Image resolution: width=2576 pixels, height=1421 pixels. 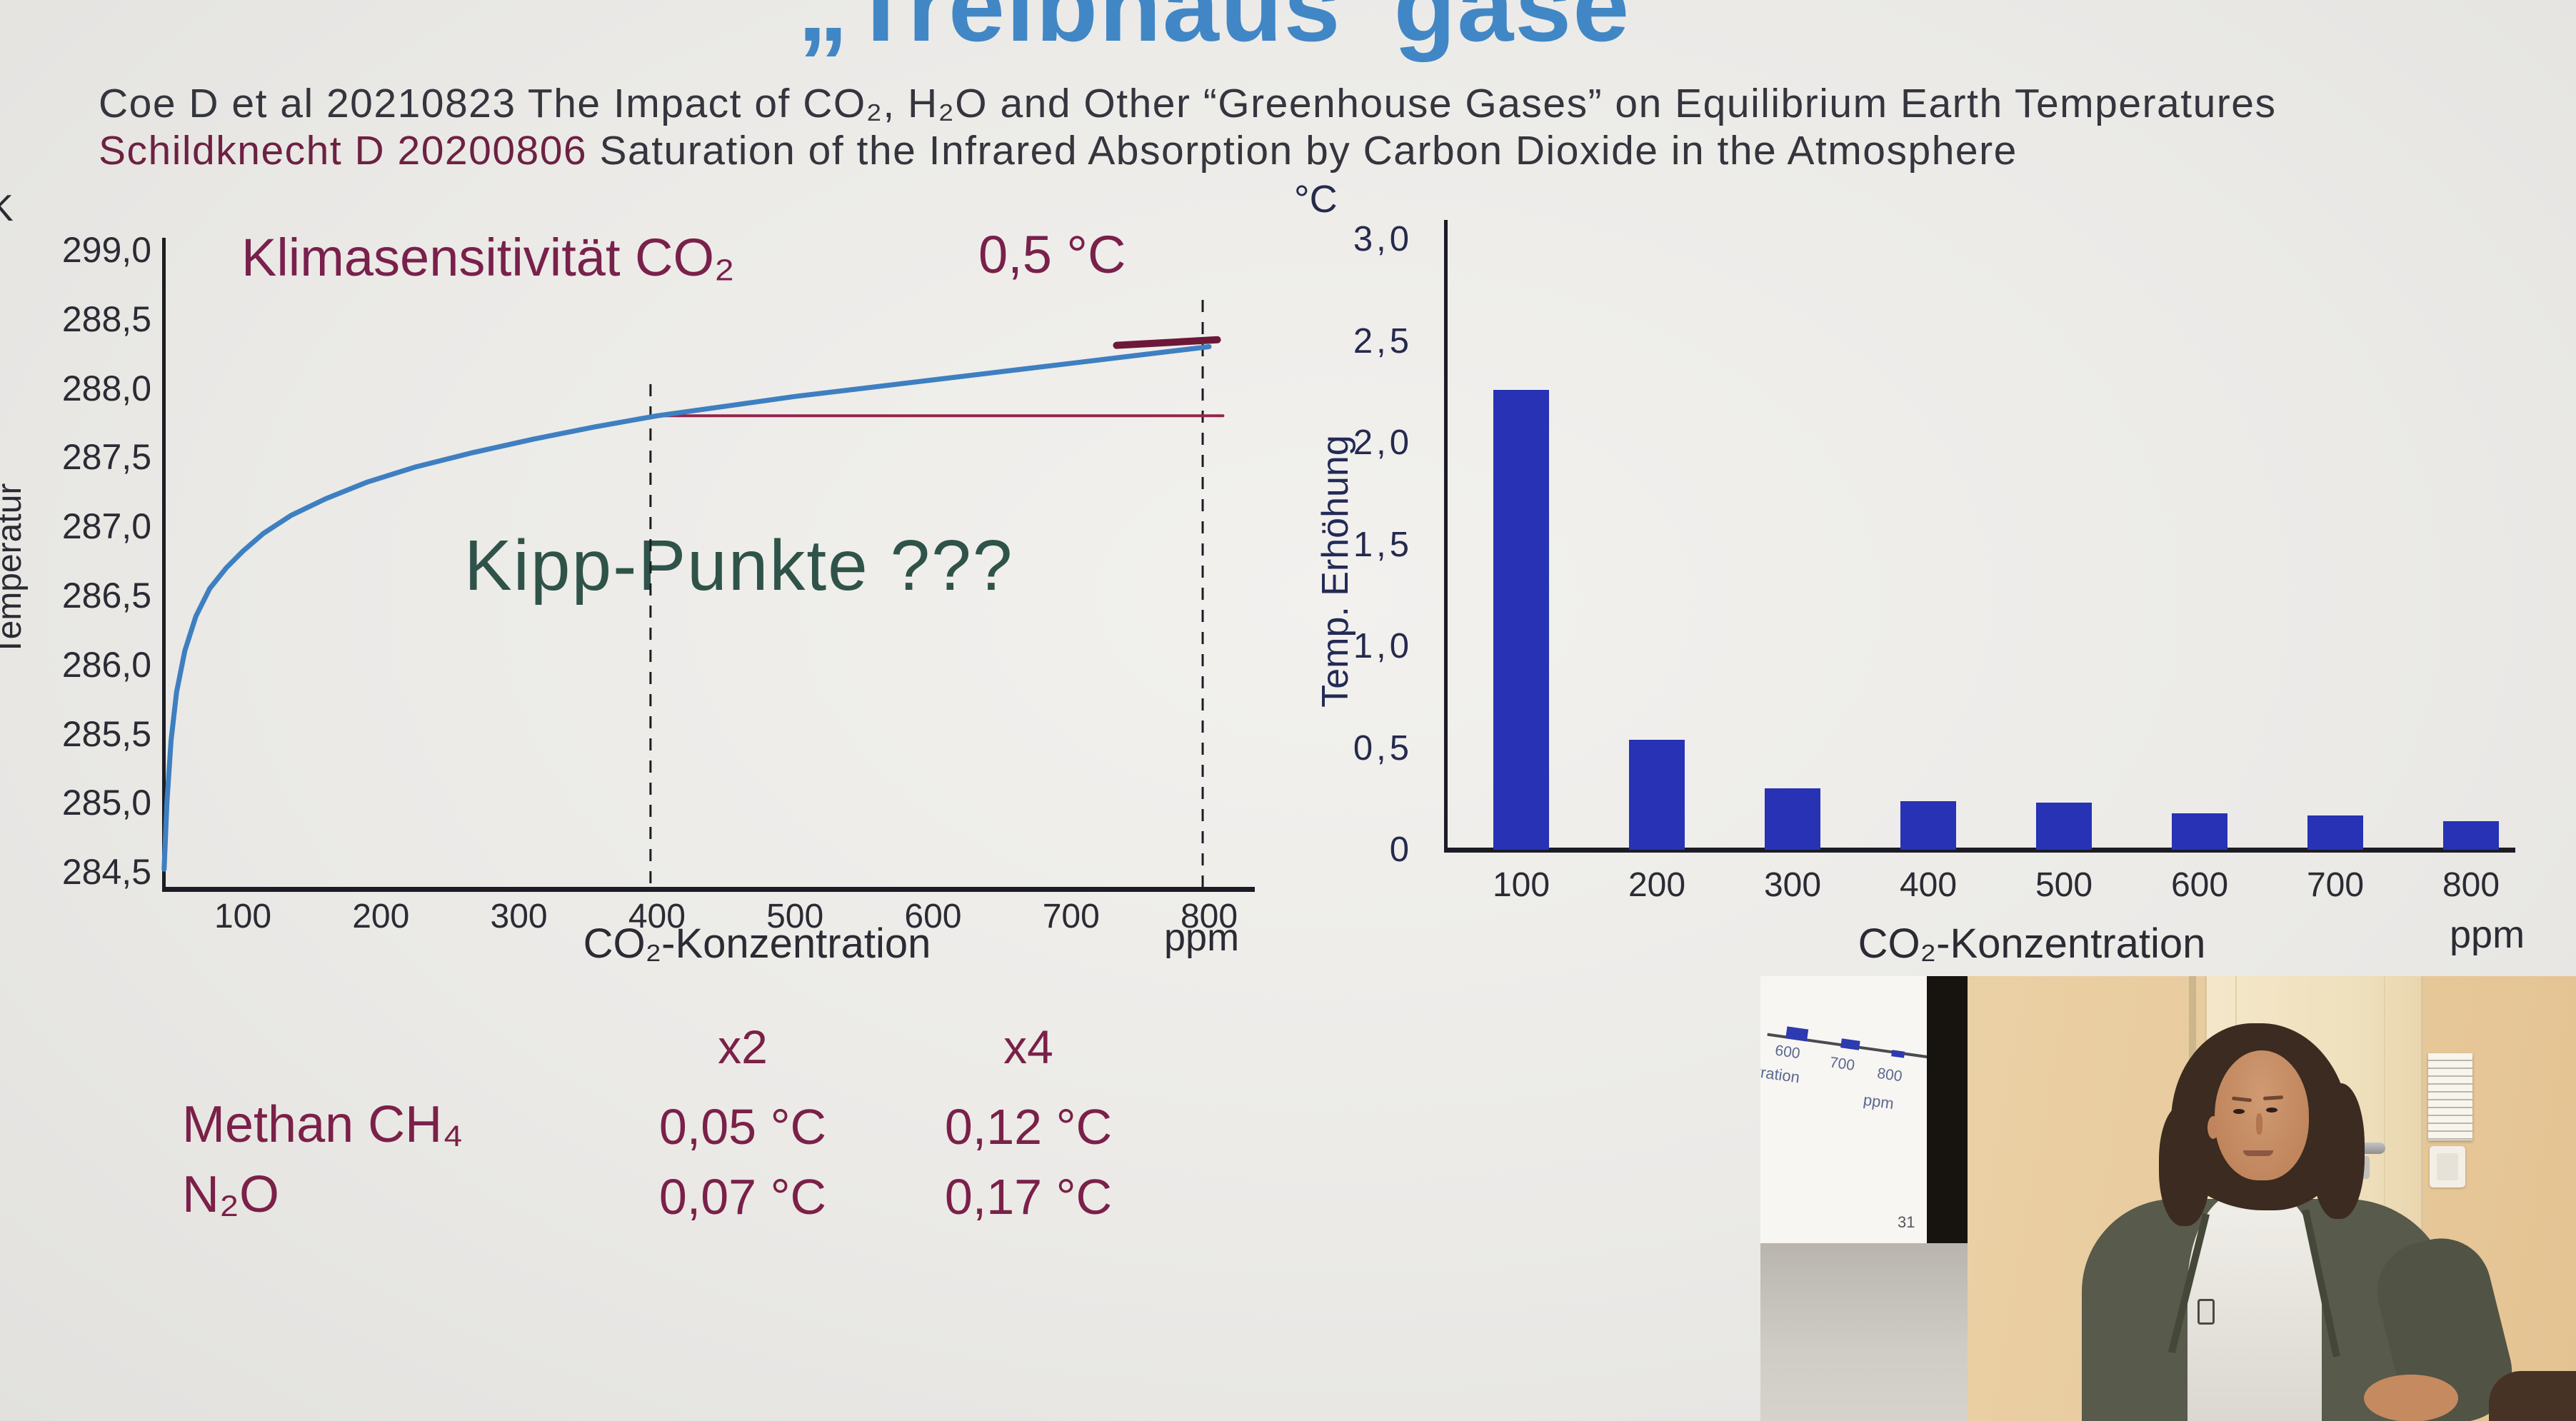 What do you see at coordinates (1780, 1075) in the screenshot?
I see `mini-chart-partial-text: tration` at bounding box center [1780, 1075].